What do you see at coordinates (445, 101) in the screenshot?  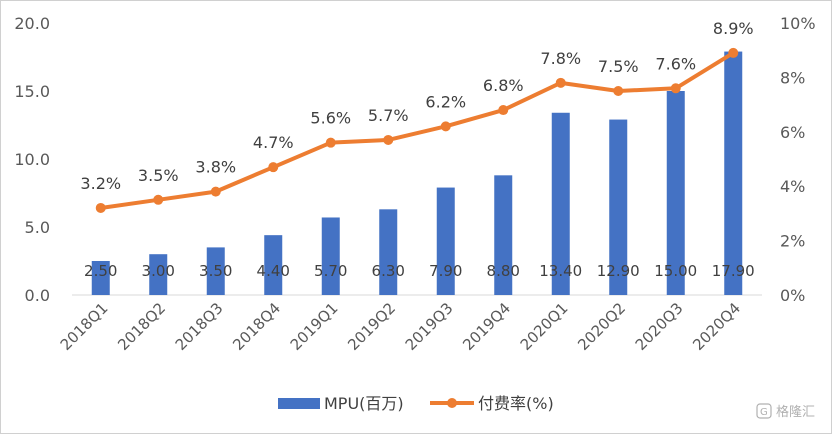 I see `line-value-label: 6.2%` at bounding box center [445, 101].